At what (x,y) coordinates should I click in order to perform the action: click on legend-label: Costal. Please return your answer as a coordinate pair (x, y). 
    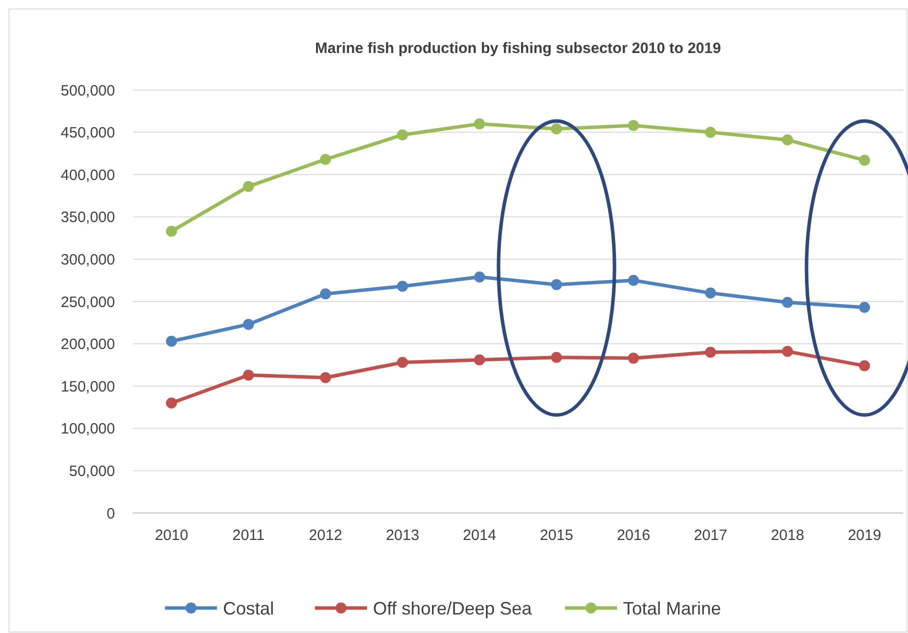
    Looking at the image, I should click on (248, 608).